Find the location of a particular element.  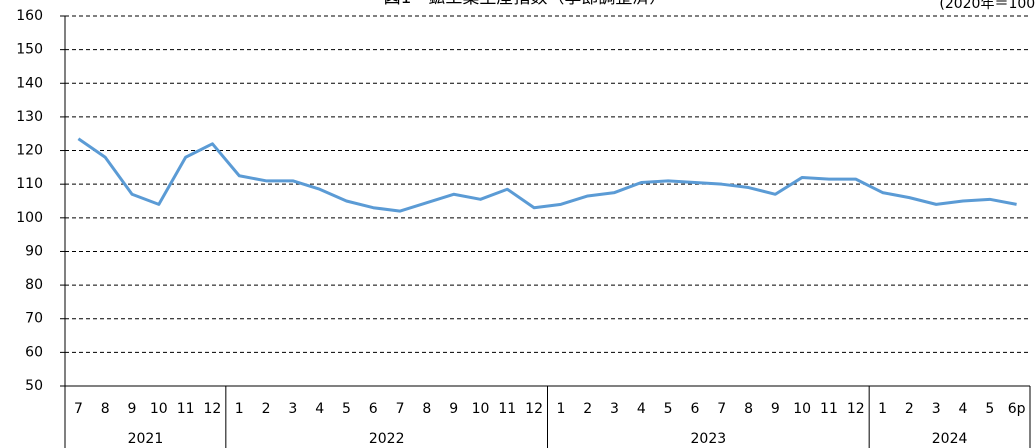

unit-label: (2020年＝100) is located at coordinates (987, 6).